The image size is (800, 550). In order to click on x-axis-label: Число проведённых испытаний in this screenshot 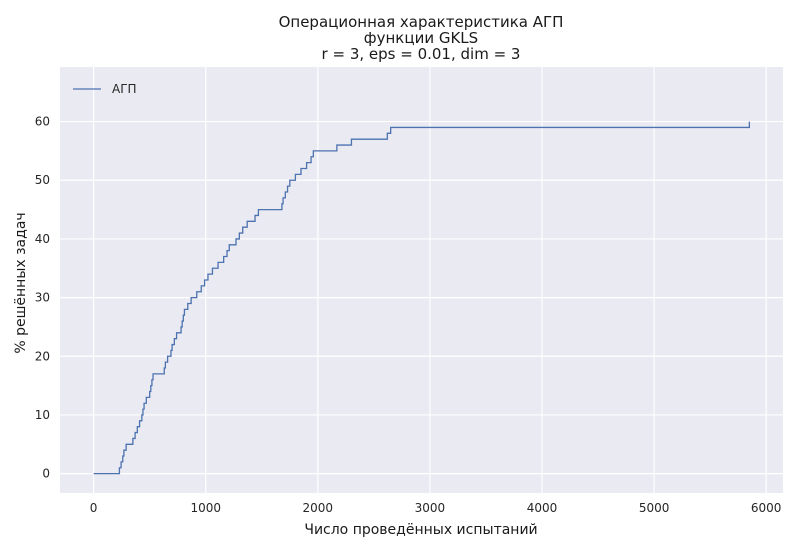, I will do `click(420, 530)`.